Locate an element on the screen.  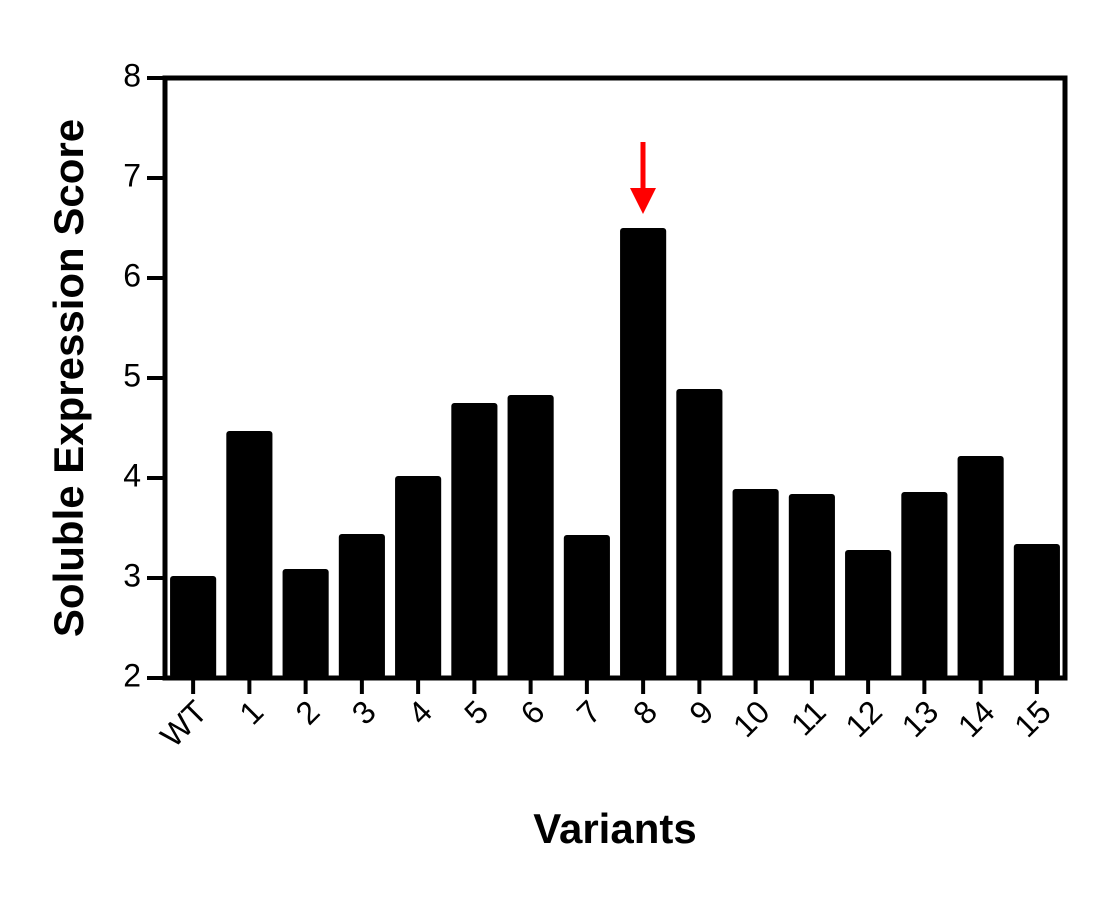
x-tick-label: 13 is located at coordinates (920, 718).